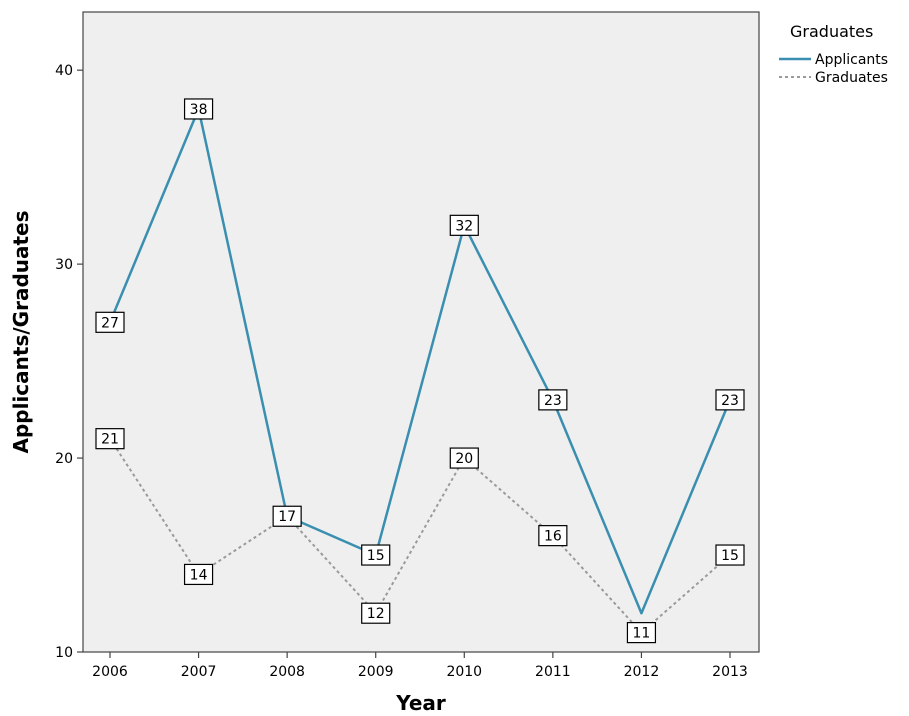 Image resolution: width=909 pixels, height=716 pixels. I want to click on data-label-text: 20, so click(464, 459).